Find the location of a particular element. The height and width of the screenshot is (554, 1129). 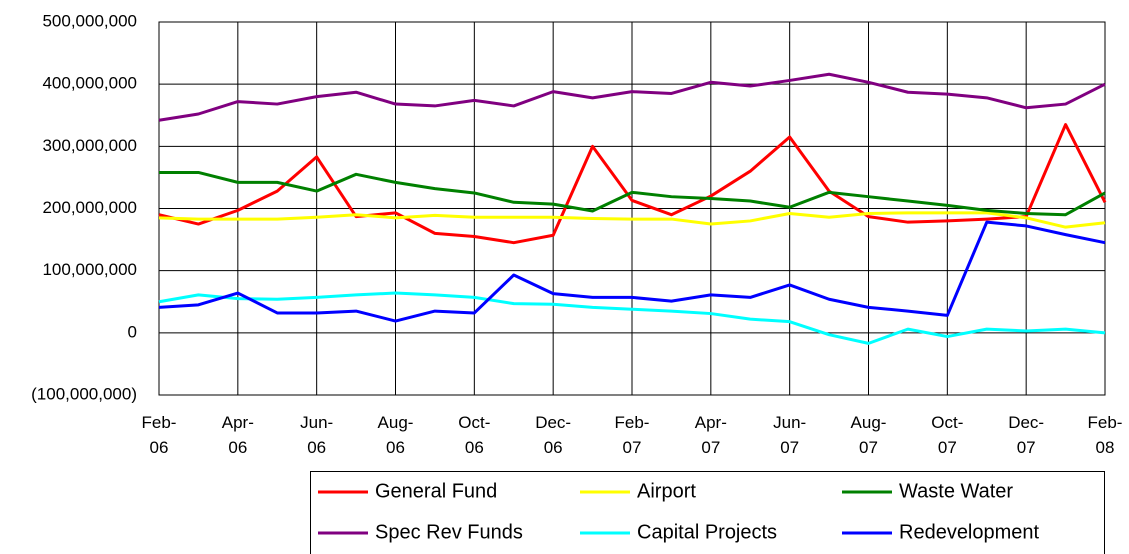

legend-label: Capital Projects is located at coordinates (707, 532).